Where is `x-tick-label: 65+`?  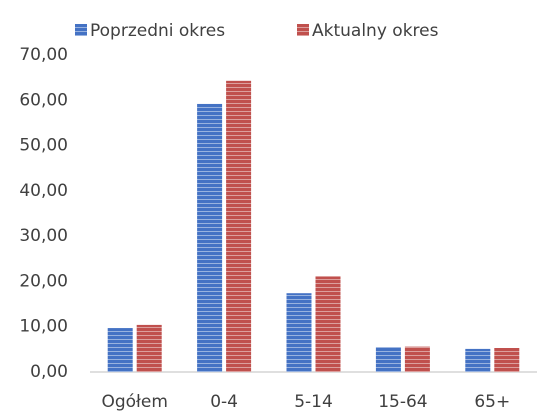
x-tick-label: 65+ is located at coordinates (492, 402).